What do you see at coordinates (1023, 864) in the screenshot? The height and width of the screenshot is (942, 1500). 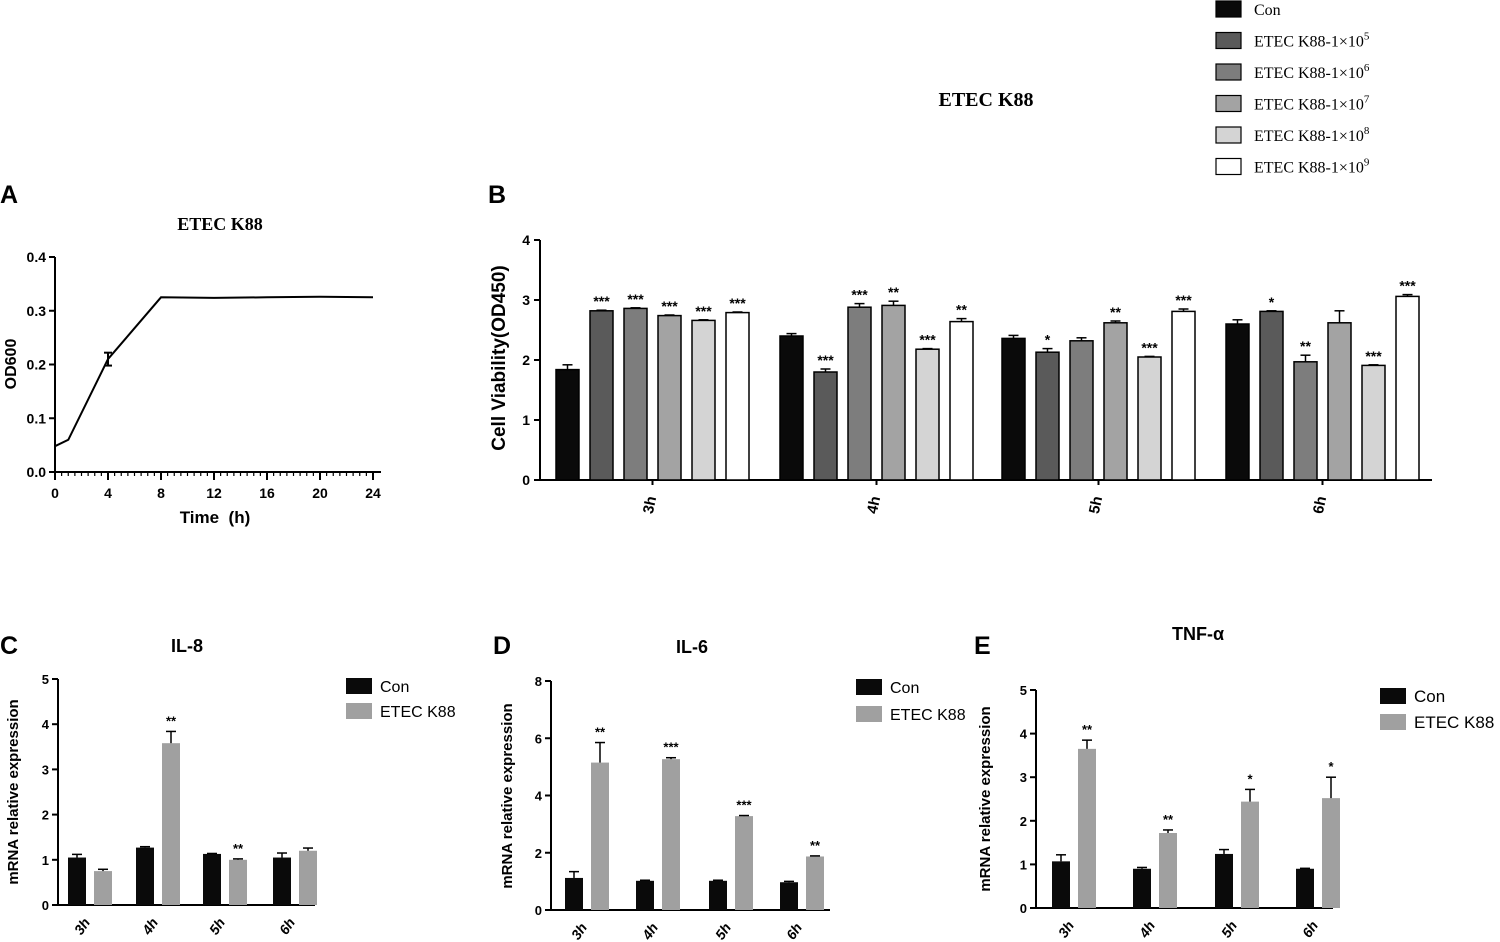 I see `panel-e-y-tick-label: 1` at bounding box center [1023, 864].